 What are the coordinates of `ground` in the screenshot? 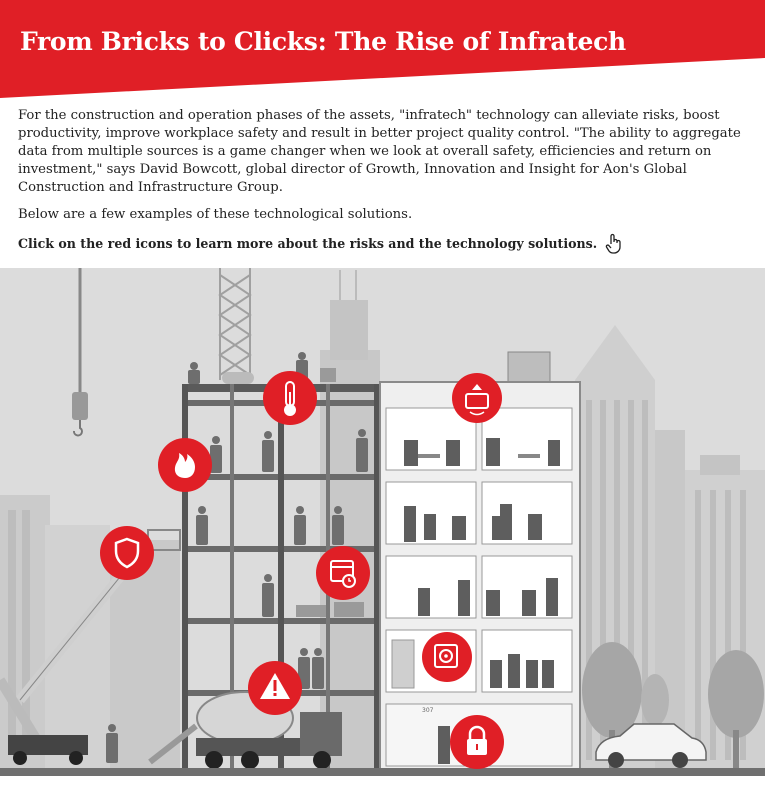 It's located at (382, 772).